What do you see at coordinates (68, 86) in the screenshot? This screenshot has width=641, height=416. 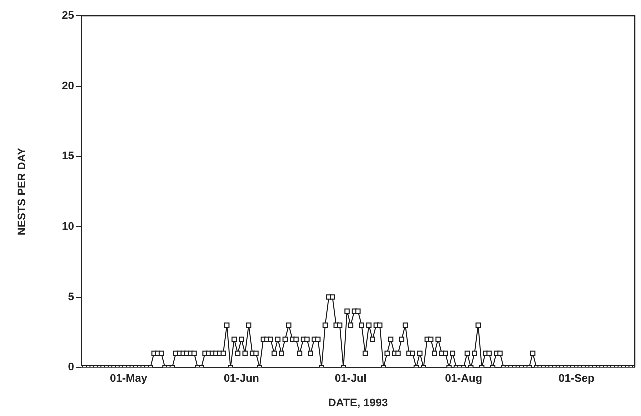 I see `y-tick-label: 20` at bounding box center [68, 86].